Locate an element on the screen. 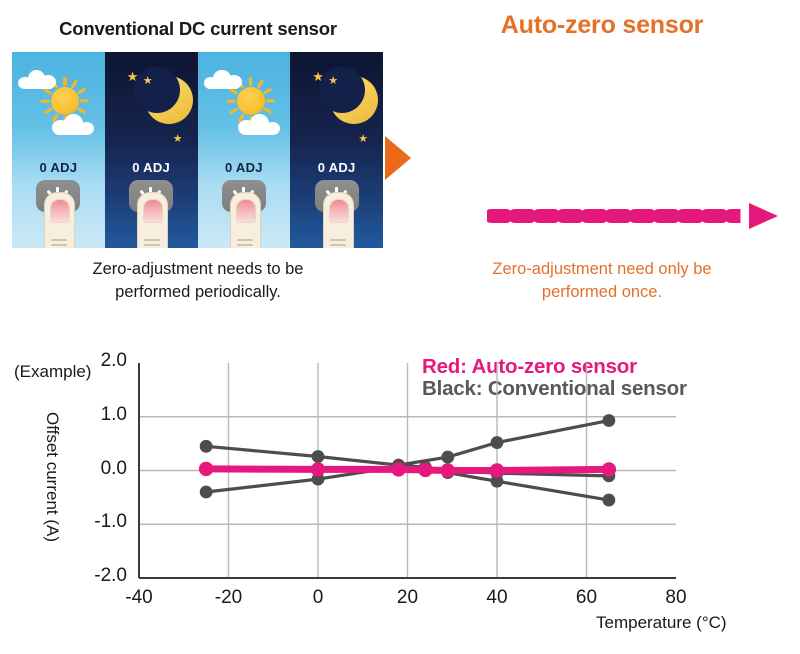 The image size is (800, 654). legend-item-conventional: Black: Conventional sensor is located at coordinates (554, 388).